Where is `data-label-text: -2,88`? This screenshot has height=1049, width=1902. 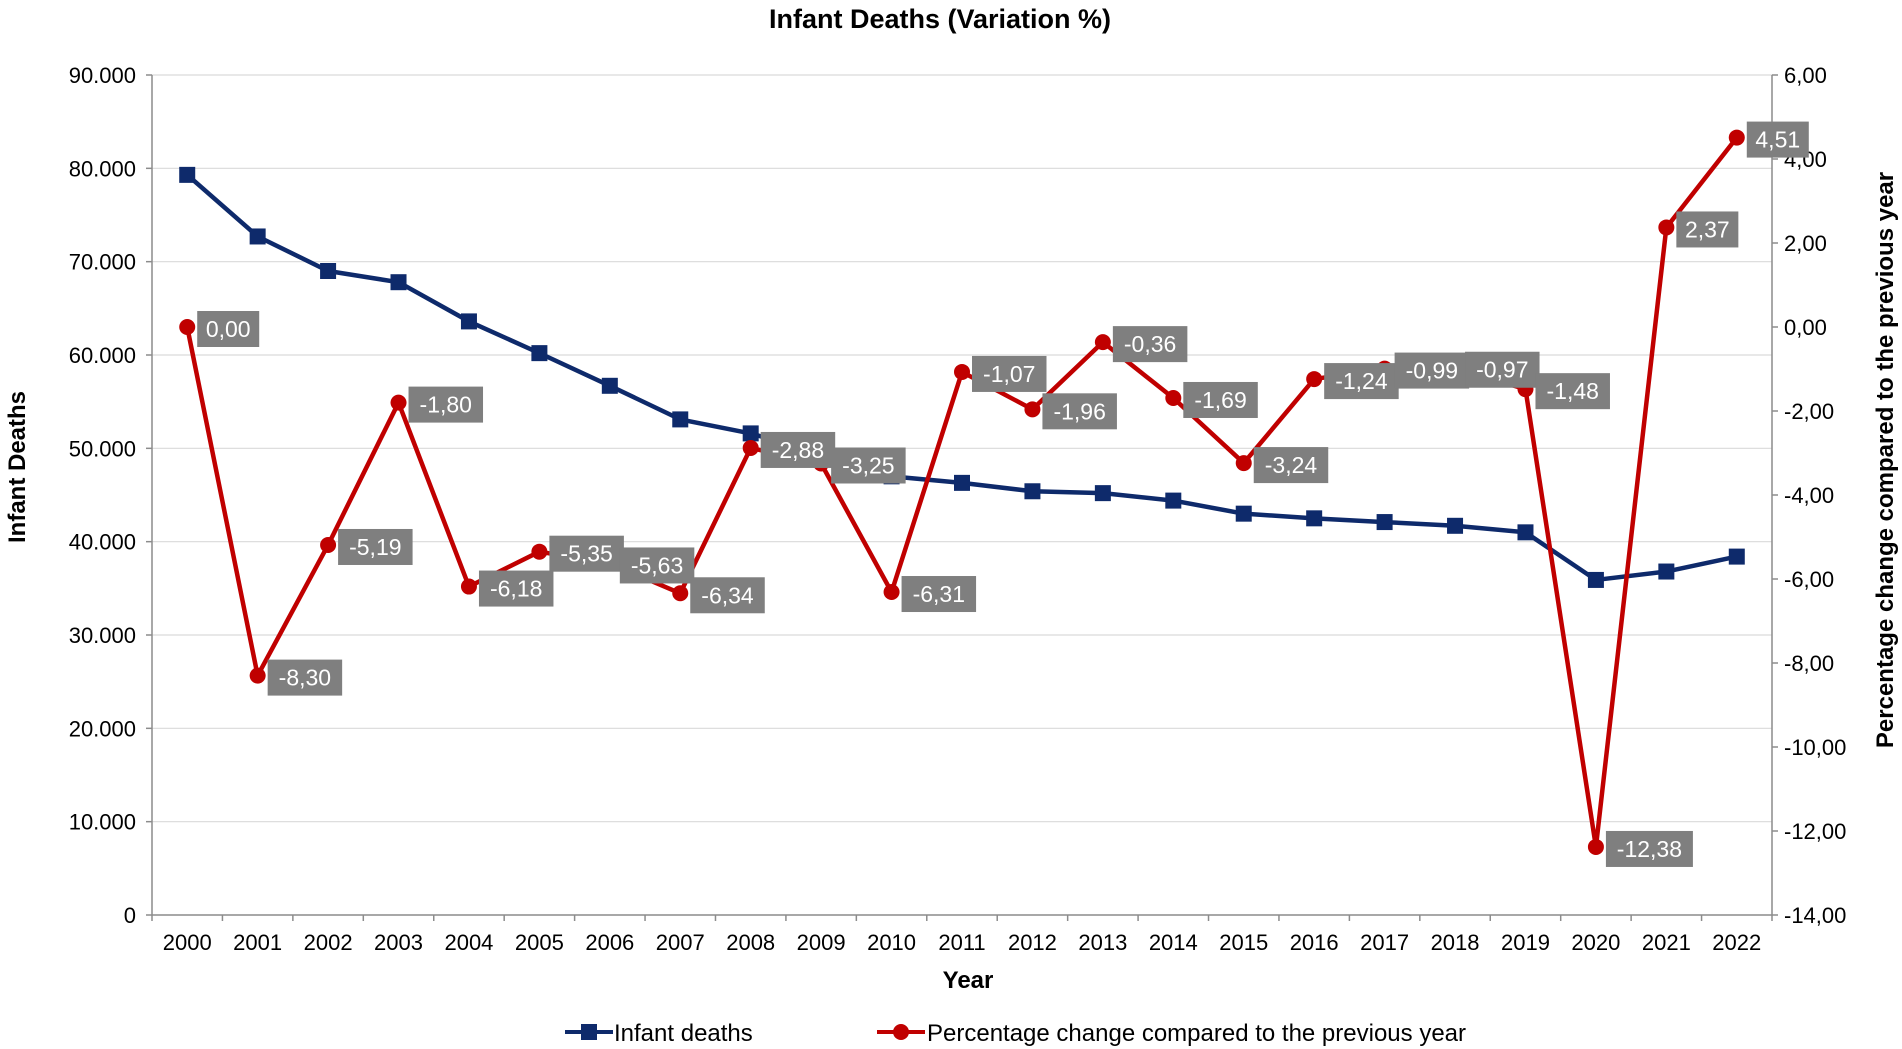
data-label-text: -2,88 is located at coordinates (798, 450).